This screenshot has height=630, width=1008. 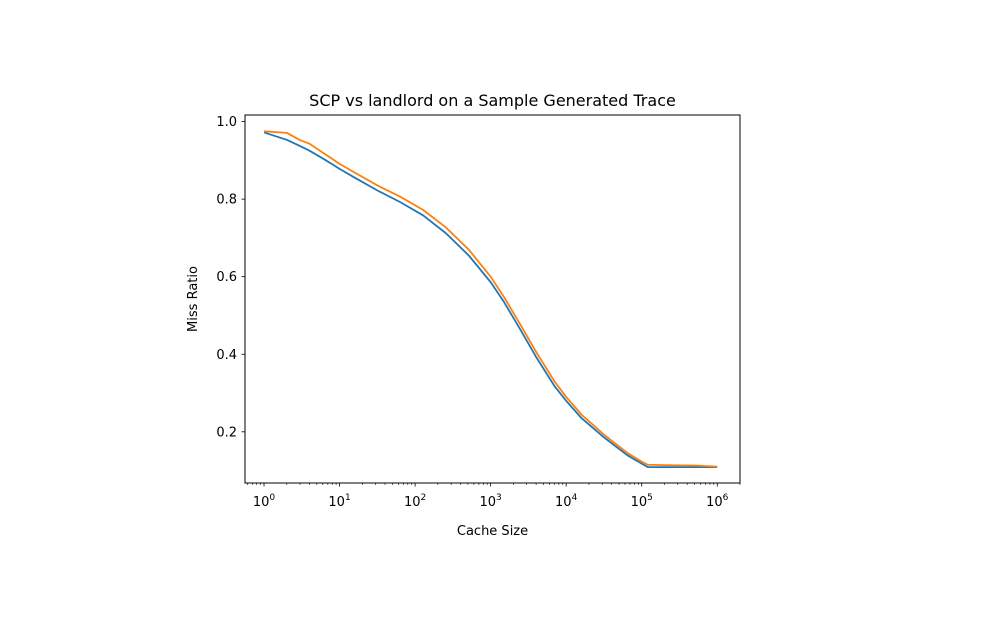 I want to click on x-tick-label: 10², so click(x=415, y=501).